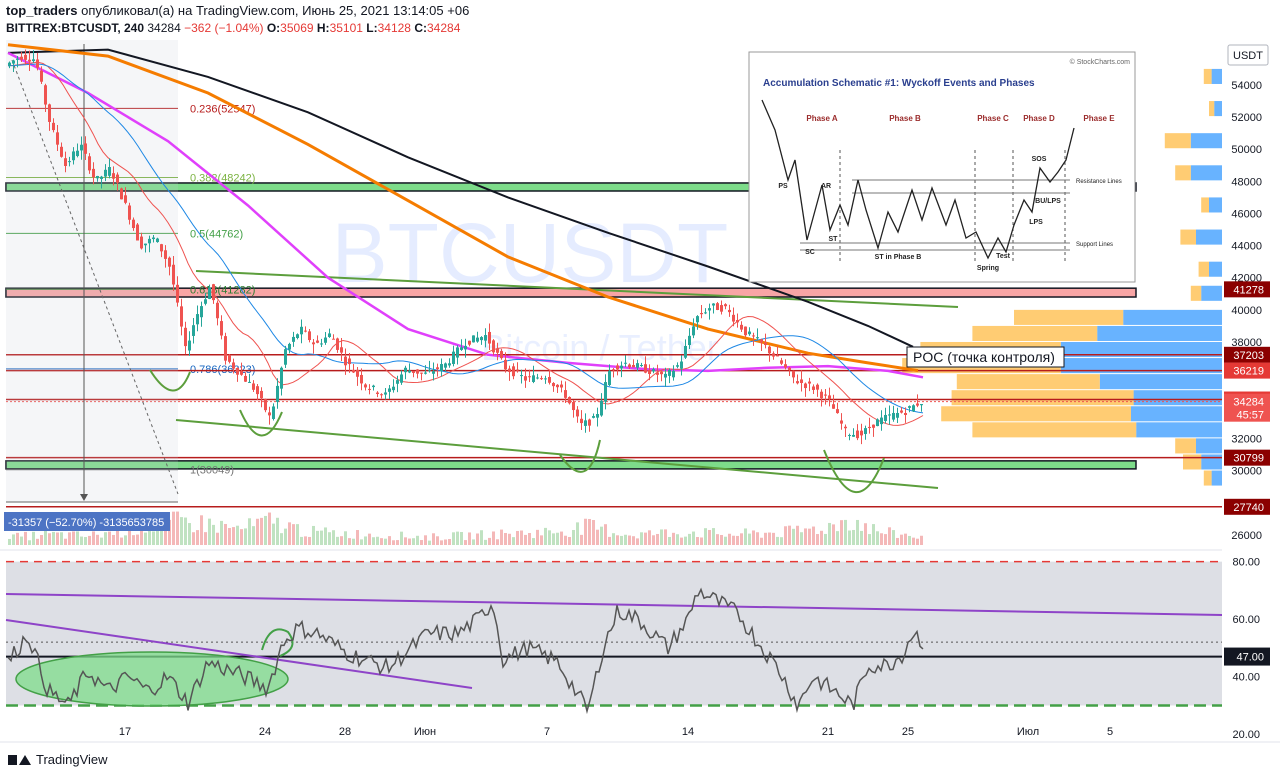  Describe the element at coordinates (224, 28) in the screenshot. I see `price-change: −362 (−1.04%)` at that location.